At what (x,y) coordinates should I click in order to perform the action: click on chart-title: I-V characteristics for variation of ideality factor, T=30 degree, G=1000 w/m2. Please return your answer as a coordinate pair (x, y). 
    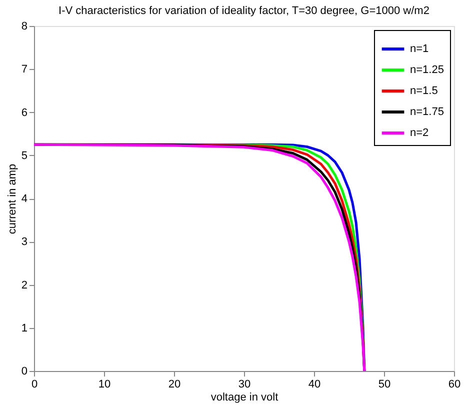
    Looking at the image, I should click on (244, 11).